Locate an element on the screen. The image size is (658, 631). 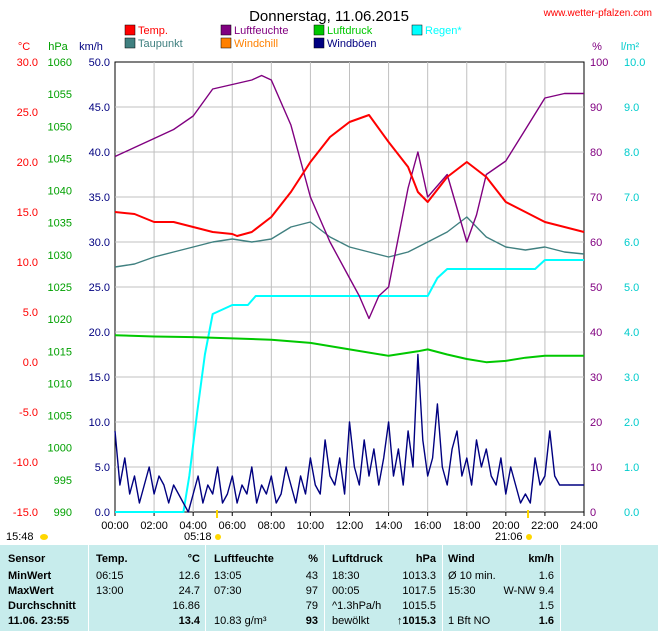
rain-tick-label: 6.0 is located at coordinates (631, 243).